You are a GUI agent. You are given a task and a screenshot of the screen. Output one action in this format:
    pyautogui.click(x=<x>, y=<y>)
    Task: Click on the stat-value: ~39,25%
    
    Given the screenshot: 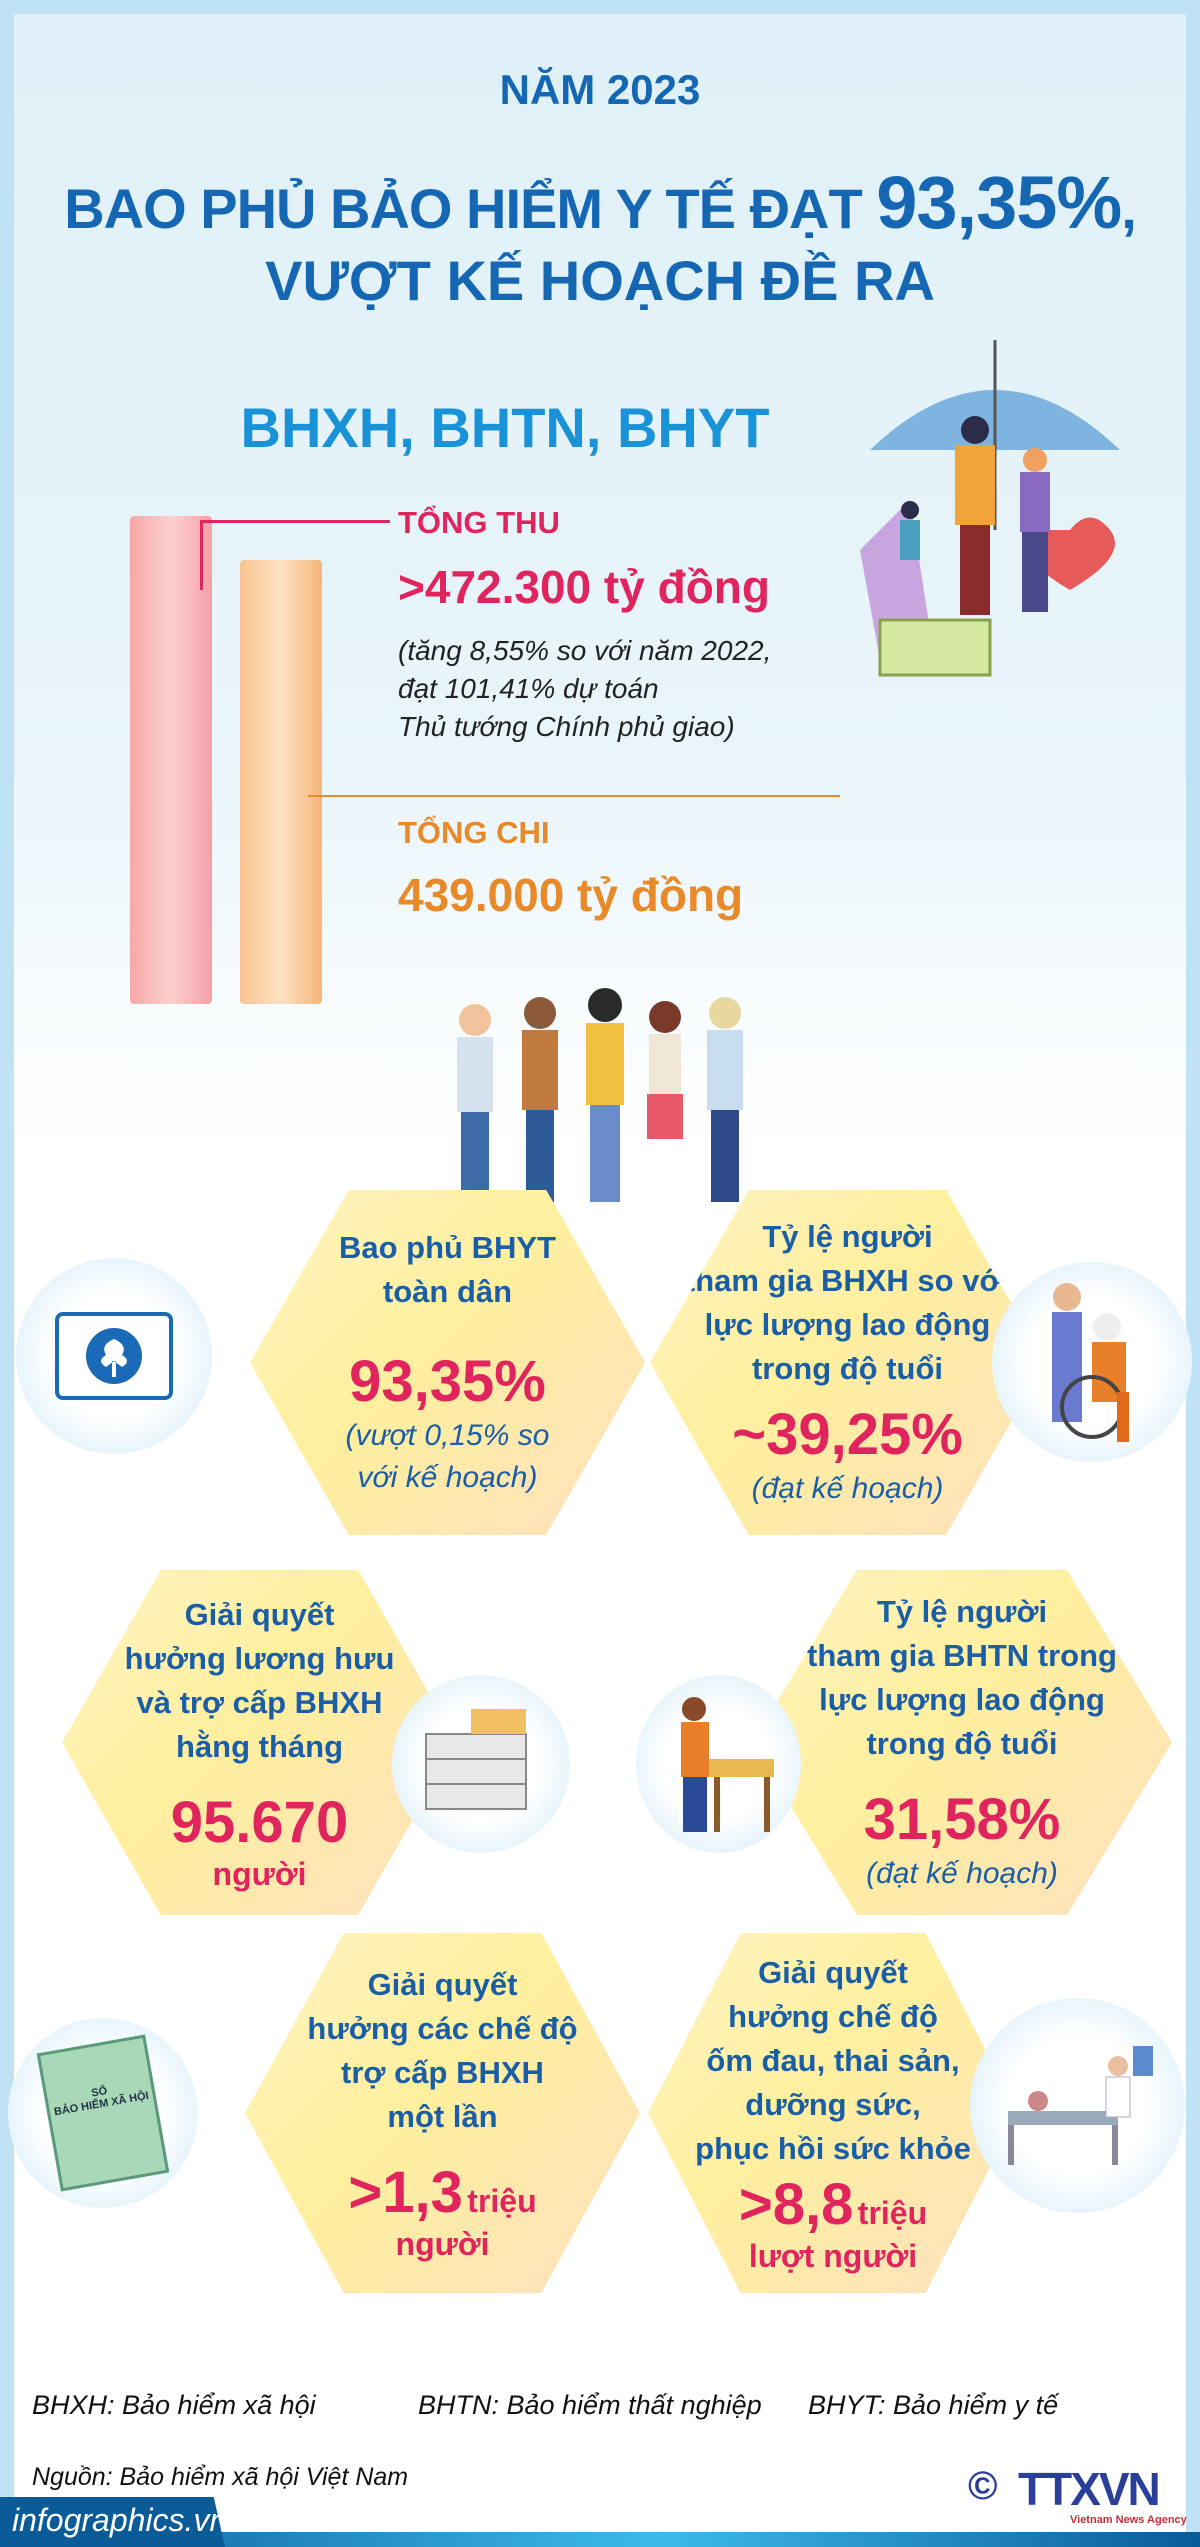 What is the action you would take?
    pyautogui.click(x=847, y=1434)
    